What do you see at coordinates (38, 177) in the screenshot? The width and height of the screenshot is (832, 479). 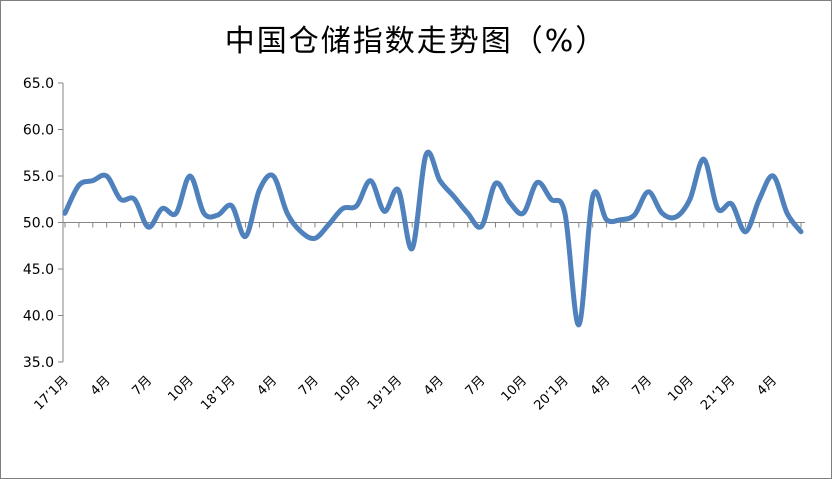 I see `y-tick-label: 55.0` at bounding box center [38, 177].